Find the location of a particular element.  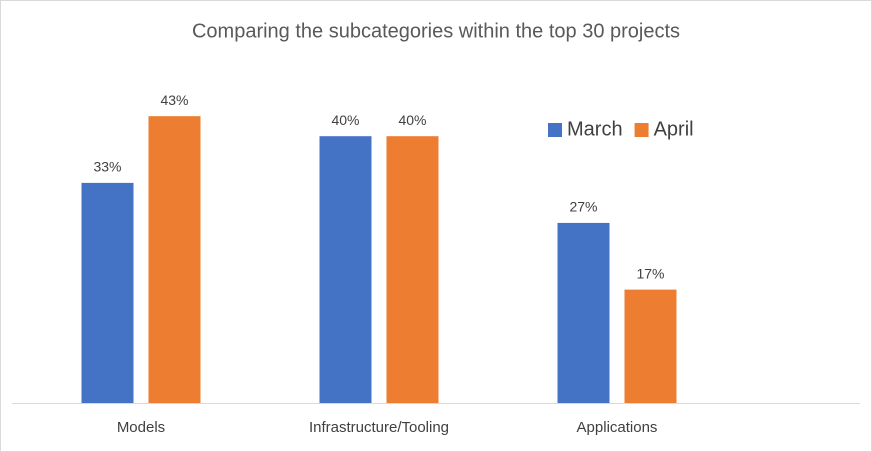

x-tick-label: Models is located at coordinates (141, 427).